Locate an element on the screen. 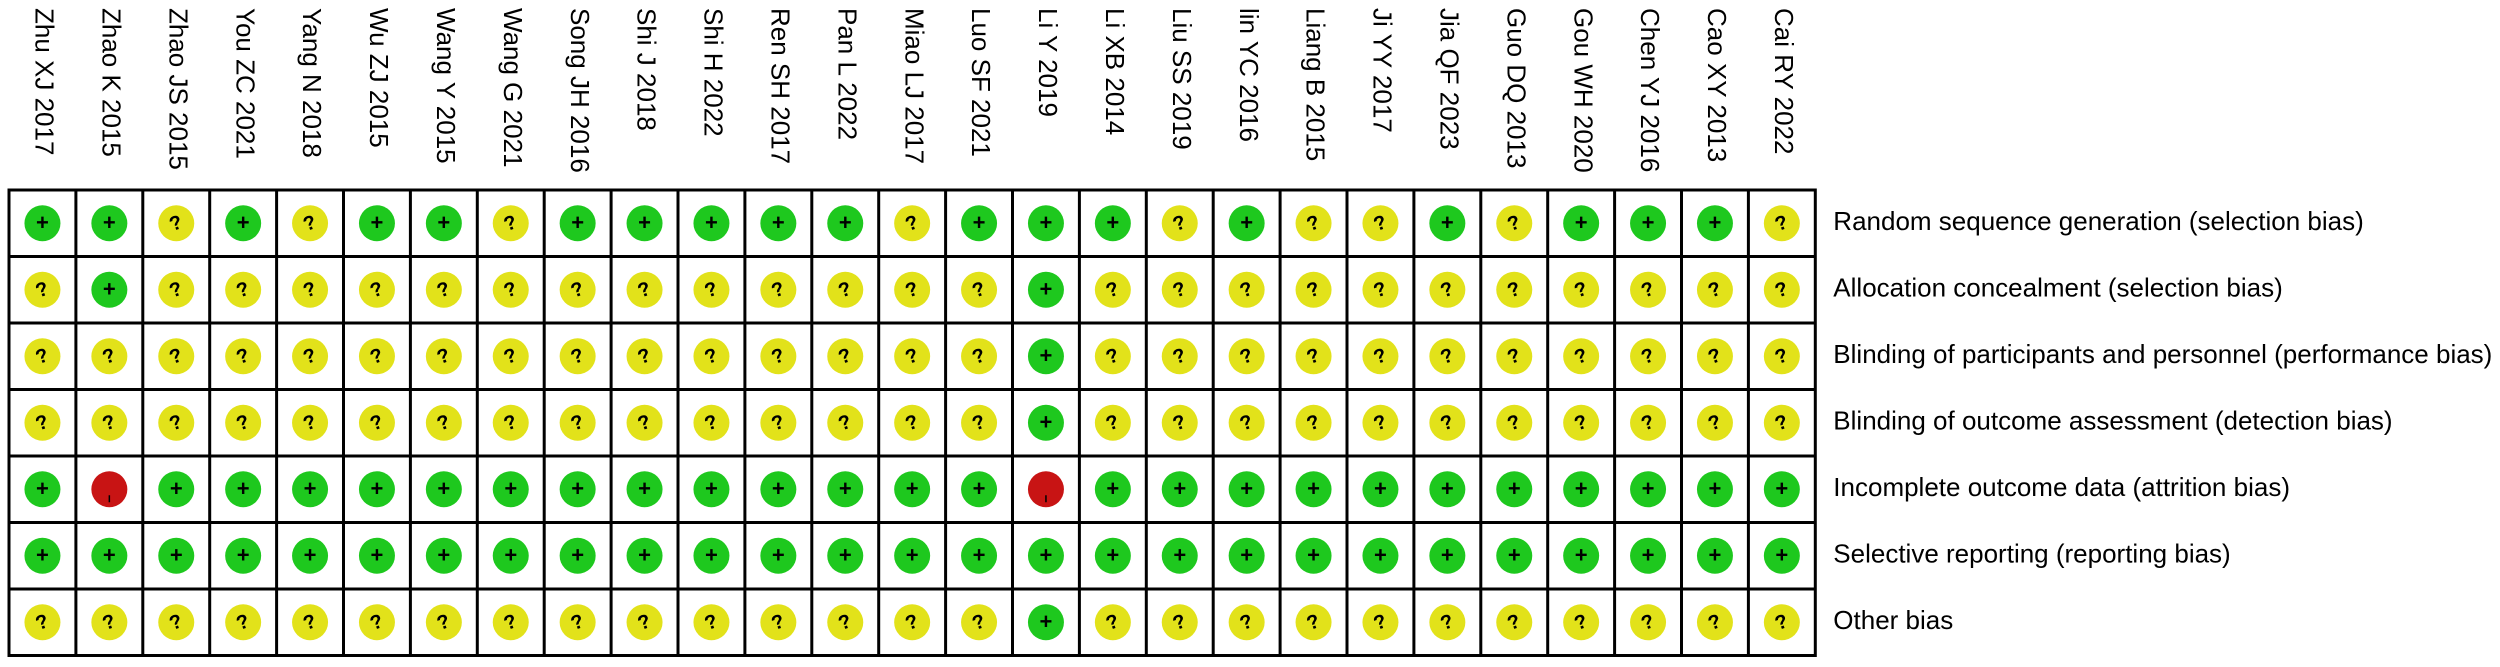 The image size is (2500, 667). study-label: Zhao K 2015 is located at coordinates (112, 82).